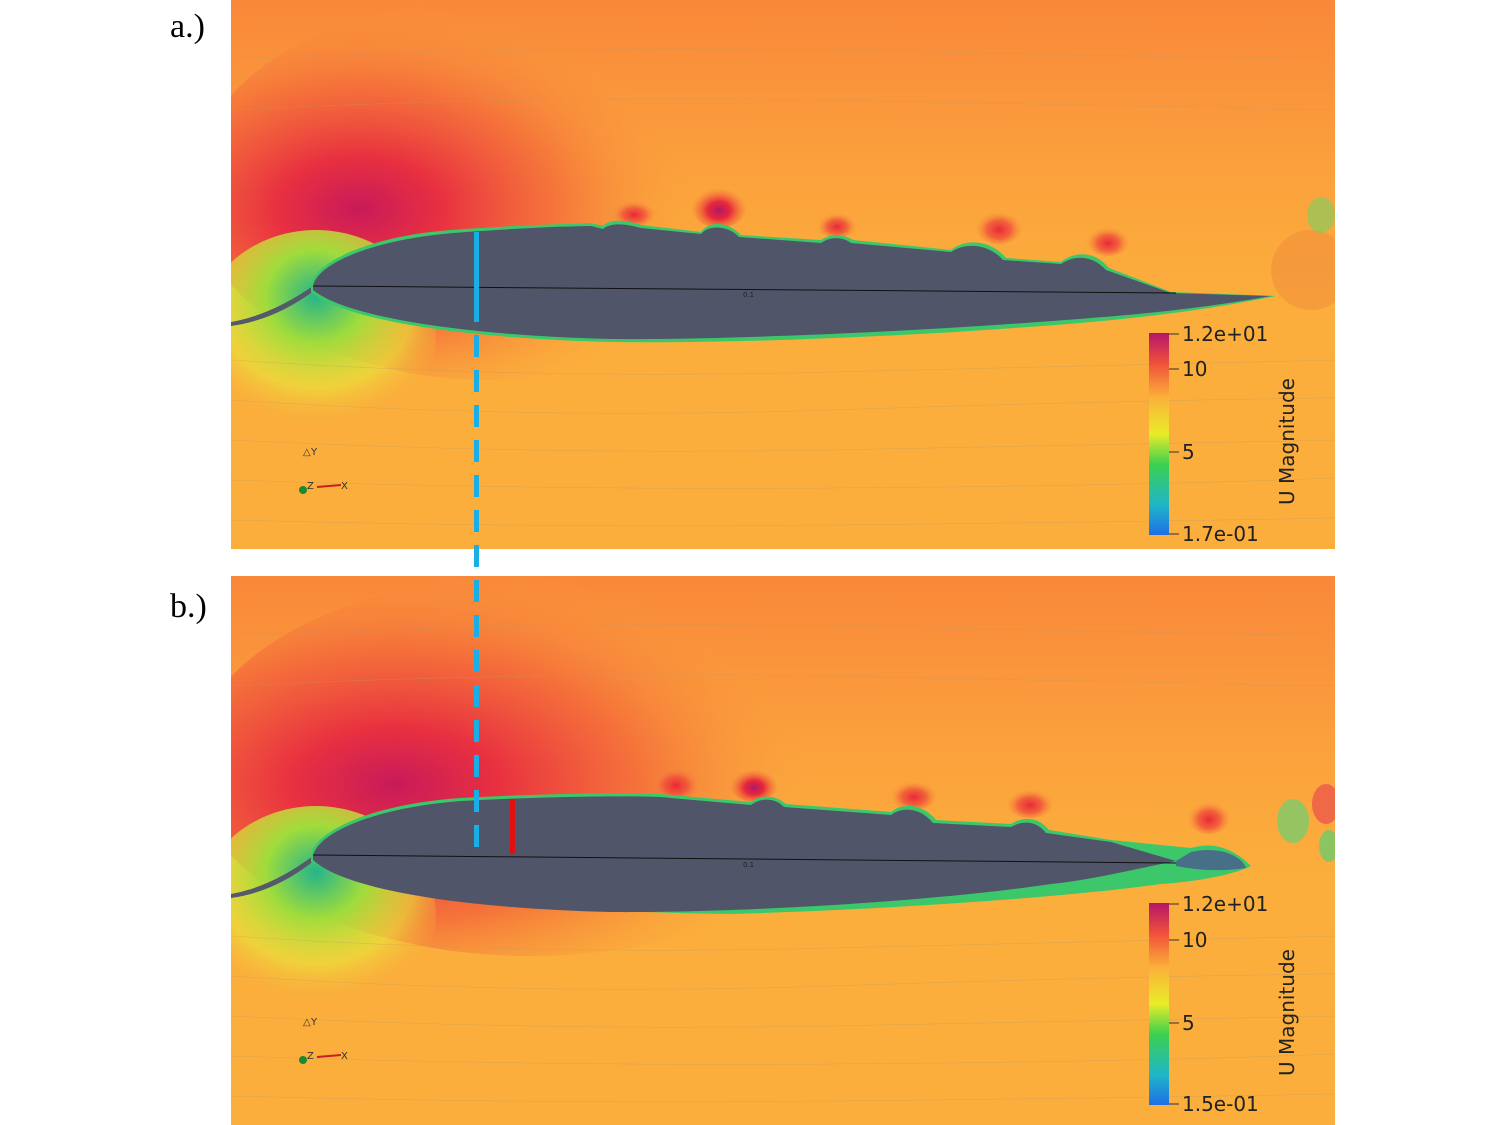 This screenshot has width=1500, height=1125. What do you see at coordinates (1188, 452) in the screenshot?
I see `panel-a-cb-5: 5` at bounding box center [1188, 452].